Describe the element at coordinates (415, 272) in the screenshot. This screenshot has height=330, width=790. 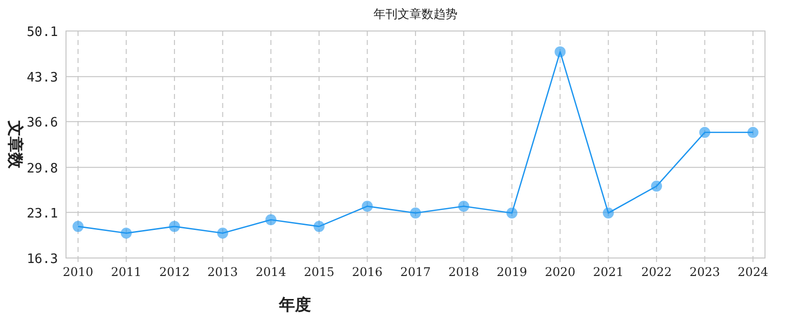
I see `x-tick-label: 2017` at that location.